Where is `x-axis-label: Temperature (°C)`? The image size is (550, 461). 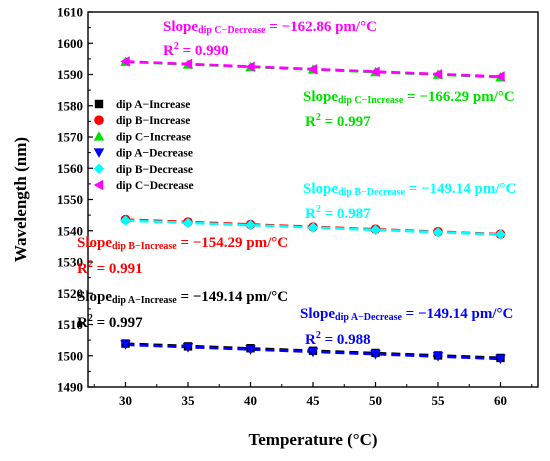 x-axis-label: Temperature (°C) is located at coordinates (312, 439).